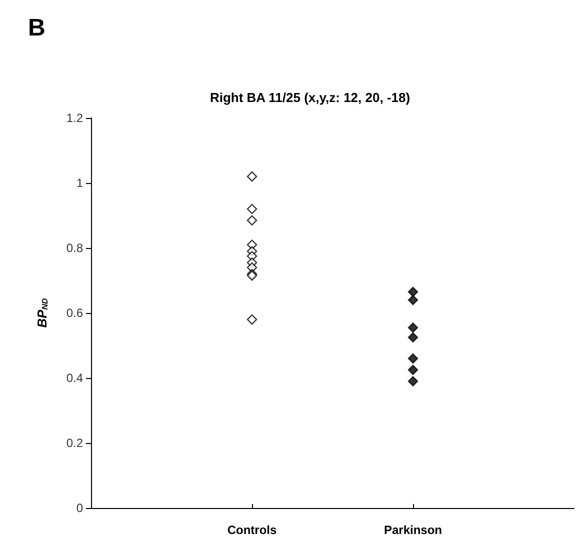 The image size is (585, 560). What do you see at coordinates (75, 118) in the screenshot?
I see `y-tick-label: 1.2` at bounding box center [75, 118].